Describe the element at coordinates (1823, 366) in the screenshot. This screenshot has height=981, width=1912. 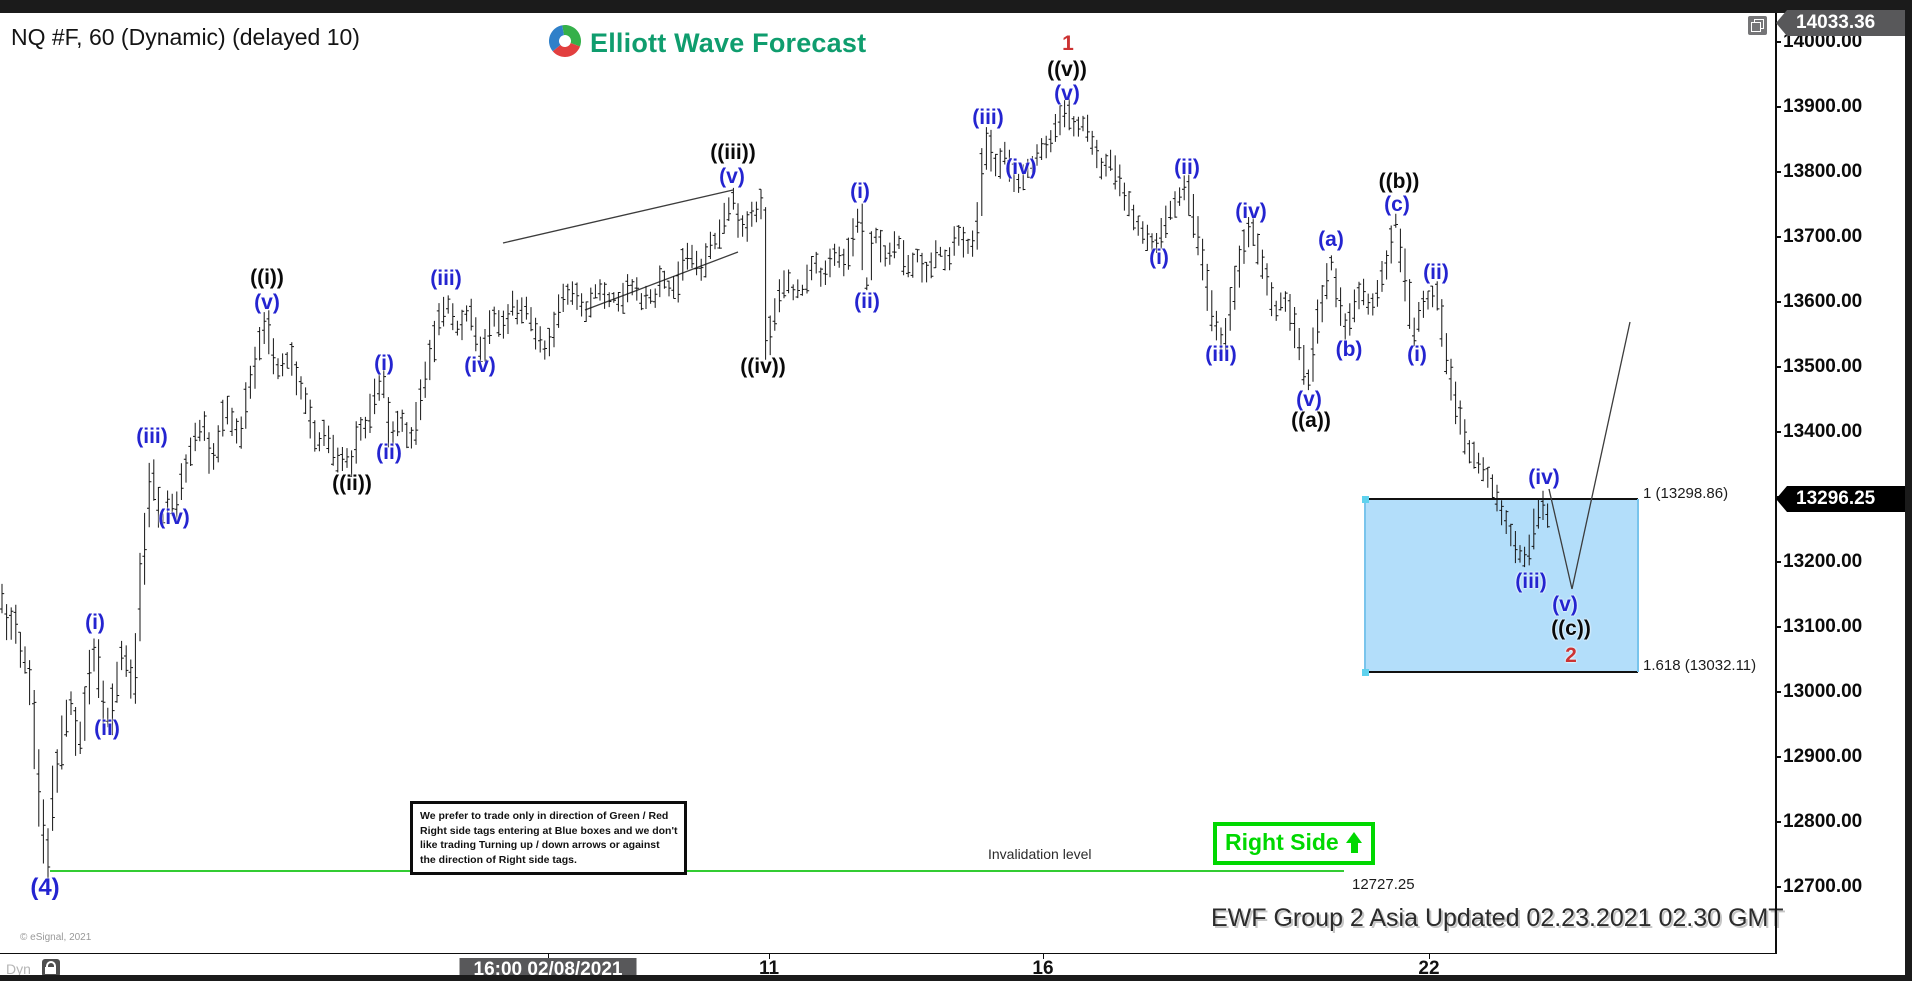
I see `price-tick-label: 13500.00` at that location.